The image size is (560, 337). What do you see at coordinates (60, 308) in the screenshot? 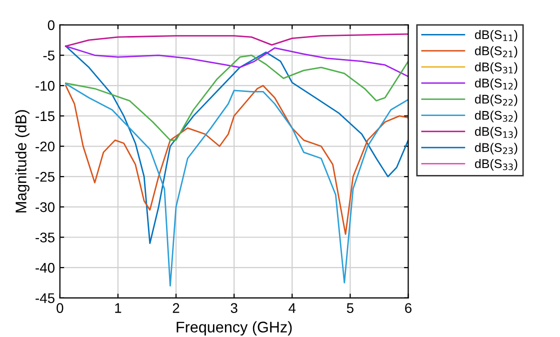
I see `x-tick-label: 0` at bounding box center [60, 308].